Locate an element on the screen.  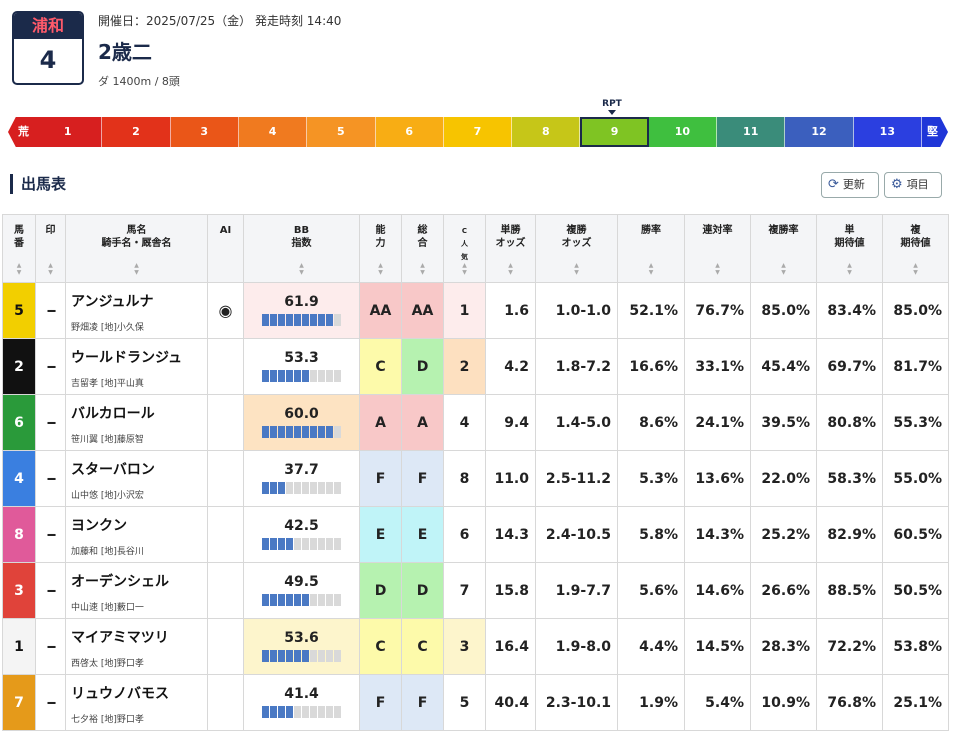
bb-index-value: 61.9 is located at coordinates (301, 302).